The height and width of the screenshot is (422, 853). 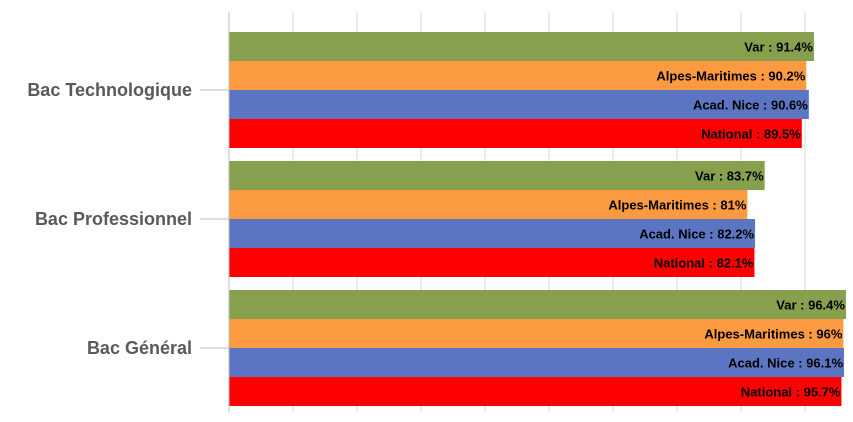 What do you see at coordinates (778, 47) in the screenshot?
I see `data-label: Var : 91.4%` at bounding box center [778, 47].